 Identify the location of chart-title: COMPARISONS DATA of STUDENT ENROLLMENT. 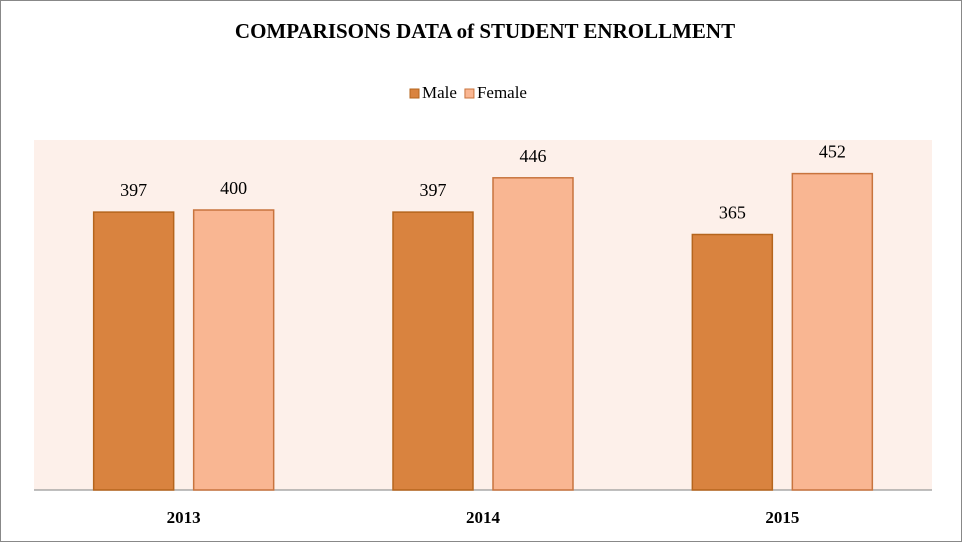
(485, 31).